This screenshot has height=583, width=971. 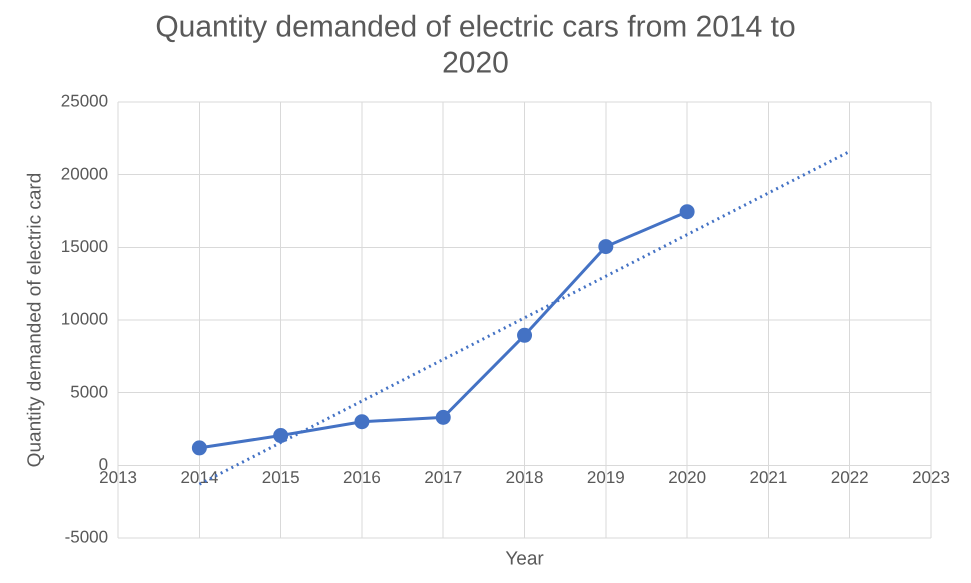 I want to click on x-tick-label: 2018, so click(x=525, y=478).